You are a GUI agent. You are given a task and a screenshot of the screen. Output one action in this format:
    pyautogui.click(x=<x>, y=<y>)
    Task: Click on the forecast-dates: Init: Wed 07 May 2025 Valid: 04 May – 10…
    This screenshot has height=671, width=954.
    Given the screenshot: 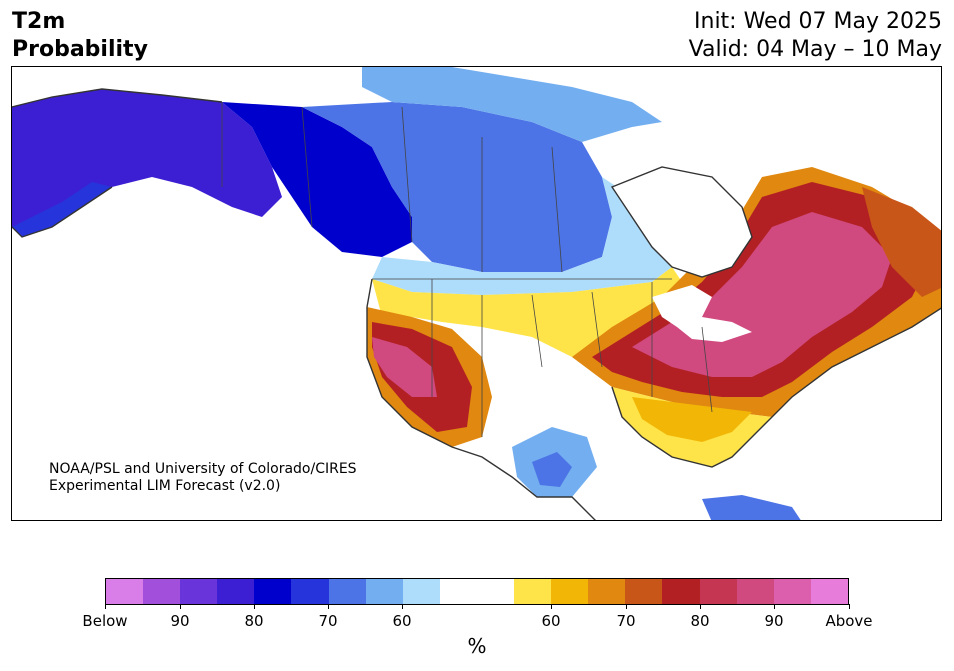 What is the action you would take?
    pyautogui.click(x=815, y=36)
    